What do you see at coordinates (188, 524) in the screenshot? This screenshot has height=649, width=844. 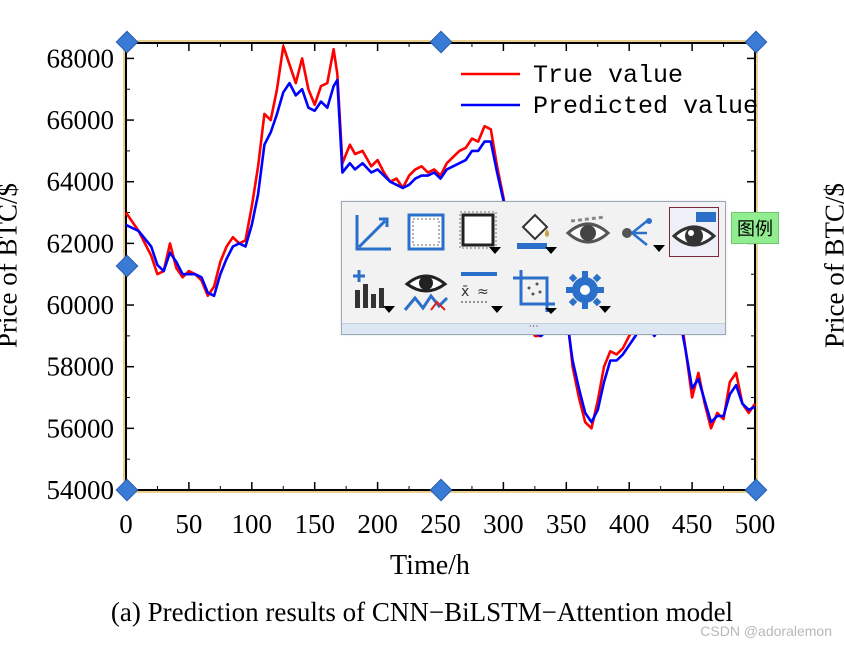 I see `x-tick-label: 50` at bounding box center [188, 524].